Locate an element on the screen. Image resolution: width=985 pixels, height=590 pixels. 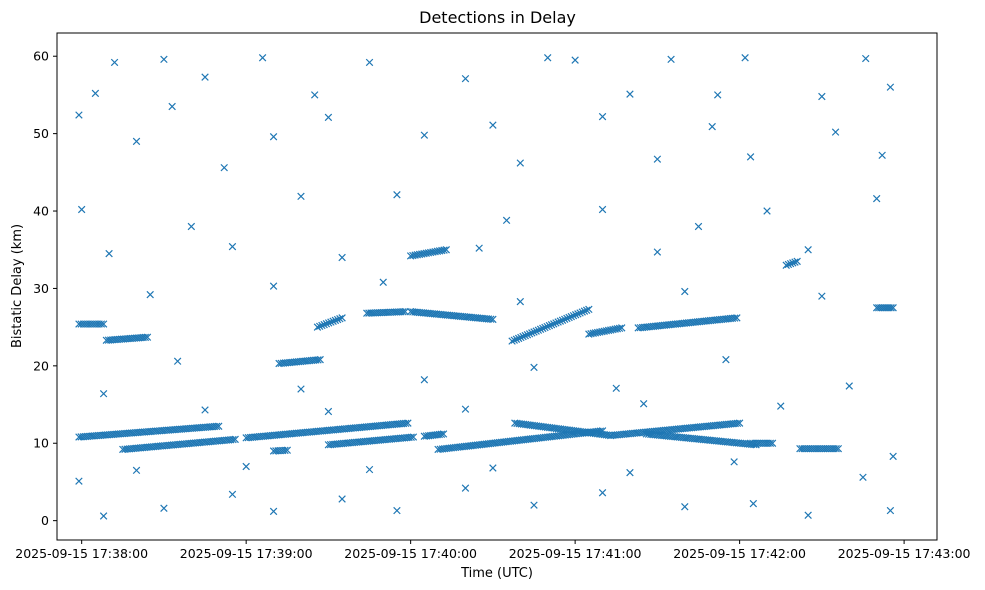
y-tick-label: 40 is located at coordinates (41, 211).